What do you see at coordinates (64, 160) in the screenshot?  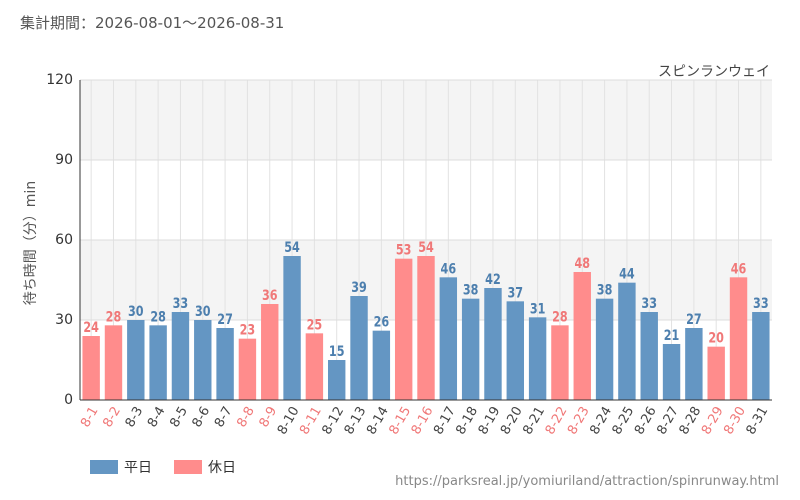 I see `y-tick-label: 90` at bounding box center [64, 160].